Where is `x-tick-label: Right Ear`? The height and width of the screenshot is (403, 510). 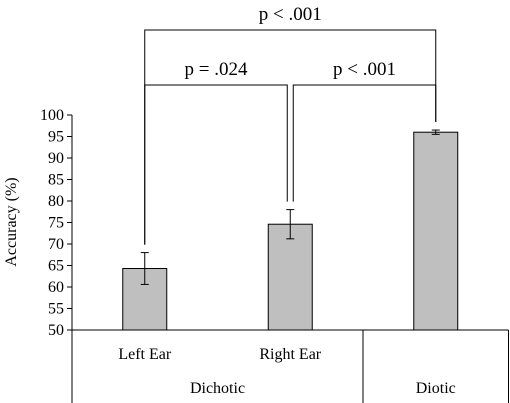 x-tick-label: Right Ear is located at coordinates (290, 354).